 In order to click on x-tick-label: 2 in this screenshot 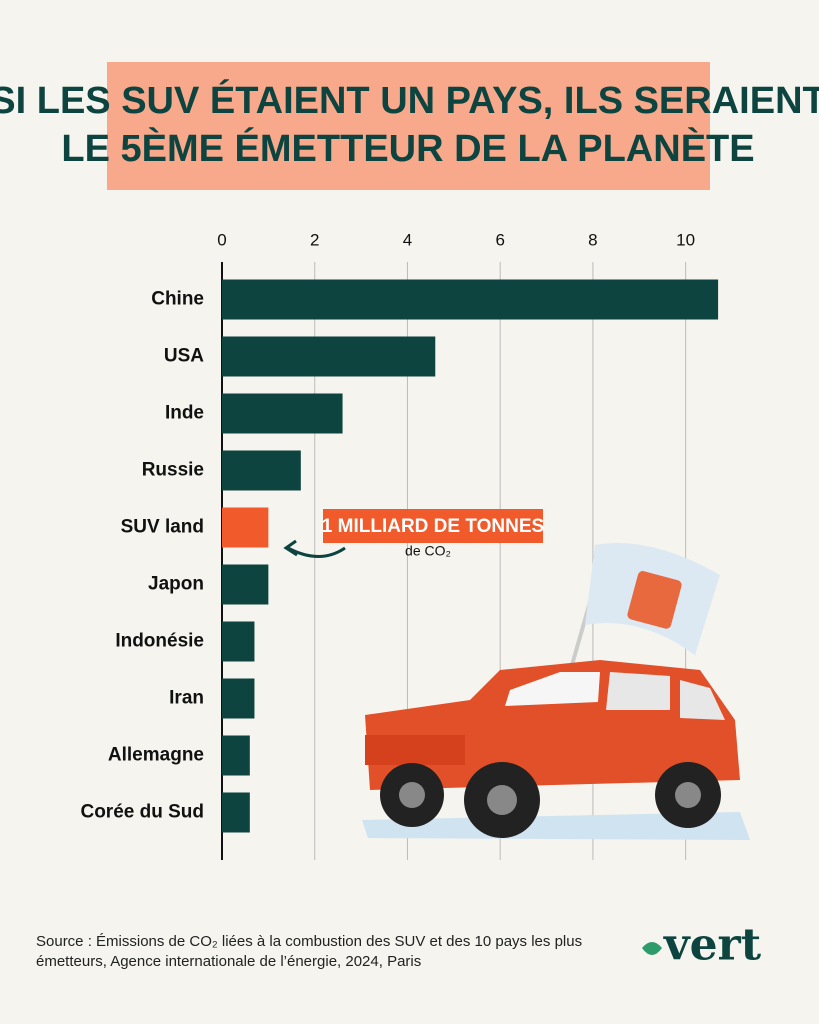, I will do `click(314, 239)`.